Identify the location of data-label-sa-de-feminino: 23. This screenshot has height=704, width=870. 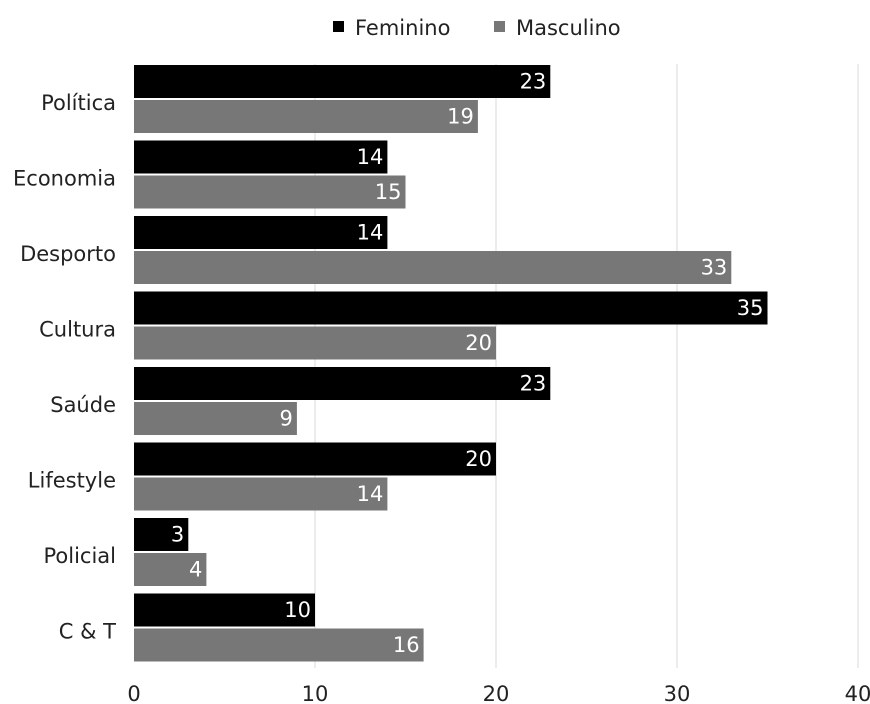
(533, 384).